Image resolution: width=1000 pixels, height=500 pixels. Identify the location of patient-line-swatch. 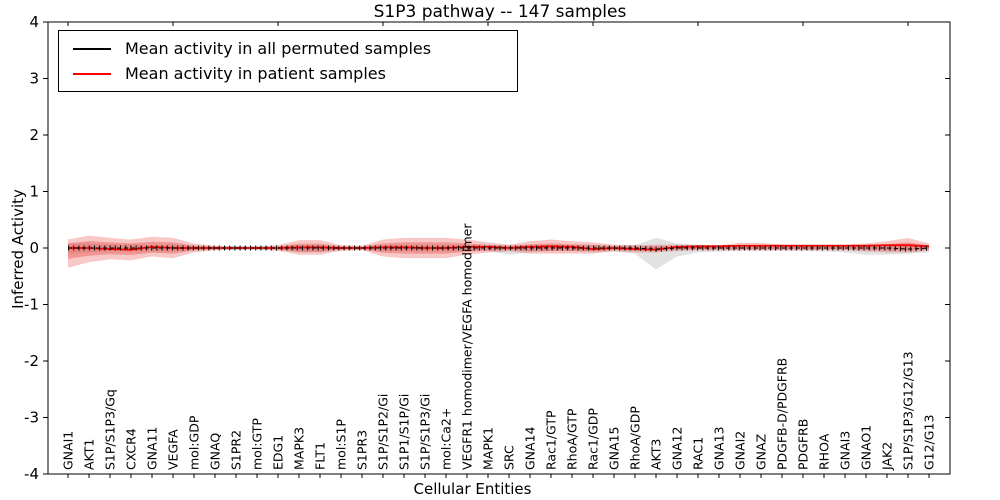
(92, 73).